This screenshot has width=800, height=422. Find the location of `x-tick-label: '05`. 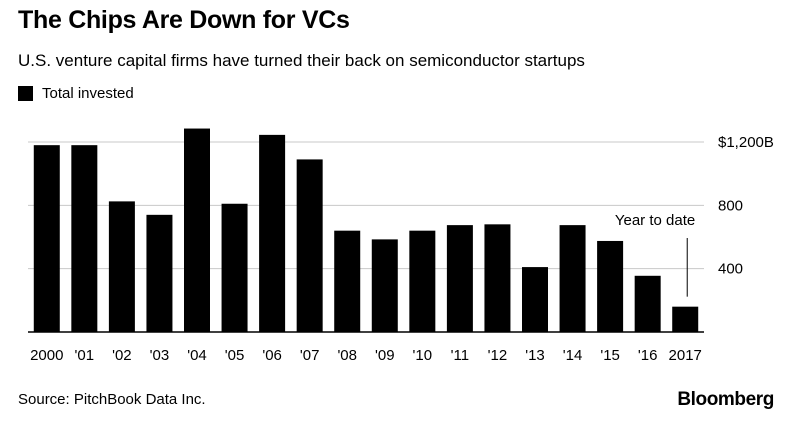

x-tick-label: '05 is located at coordinates (235, 355).